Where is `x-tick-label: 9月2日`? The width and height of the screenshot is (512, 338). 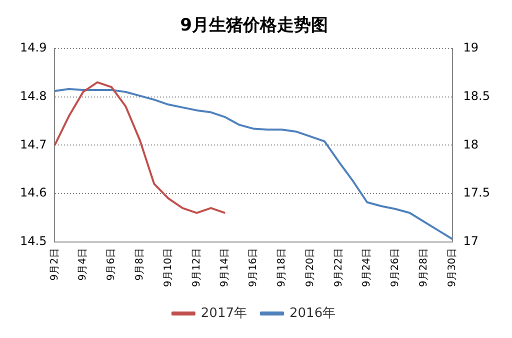
x-tick-label: 9月2日 is located at coordinates (54, 264).